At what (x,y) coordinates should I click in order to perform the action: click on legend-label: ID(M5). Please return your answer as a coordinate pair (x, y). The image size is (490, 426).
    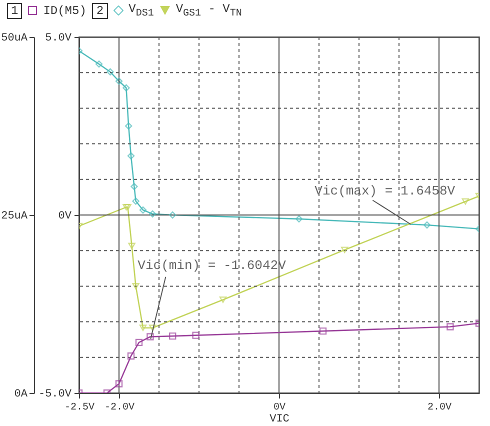
    Looking at the image, I should click on (64, 11).